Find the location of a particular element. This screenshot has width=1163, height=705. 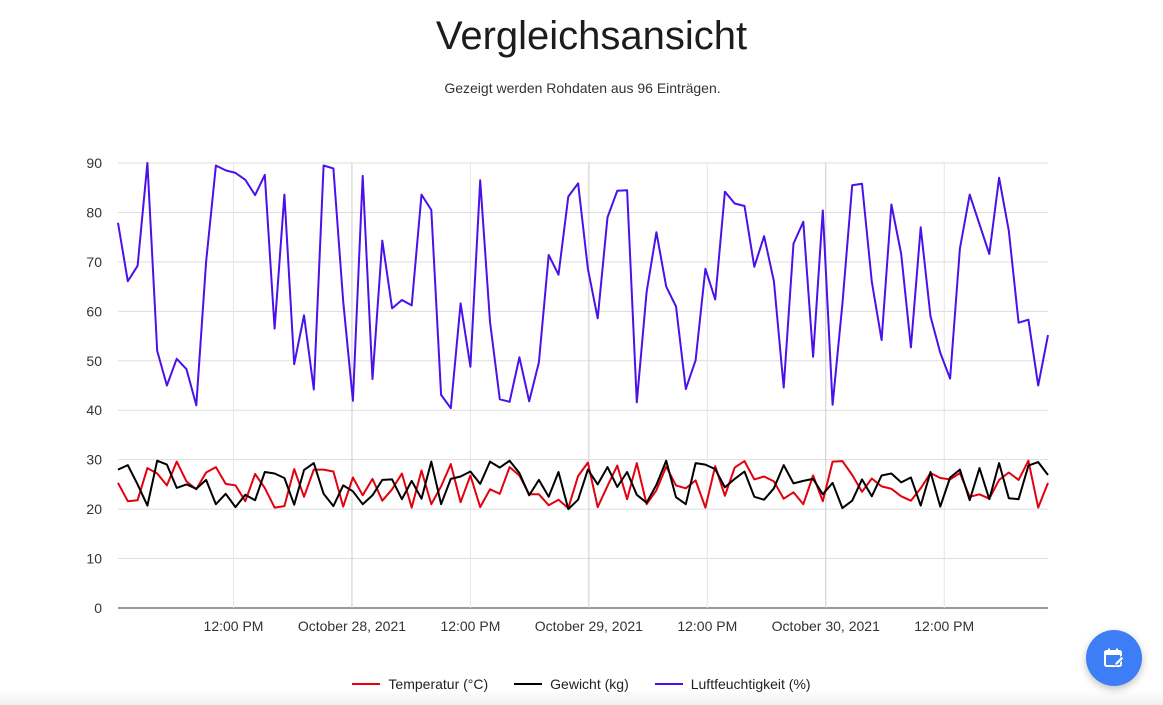

y-tick-label: 10 is located at coordinates (94, 559).